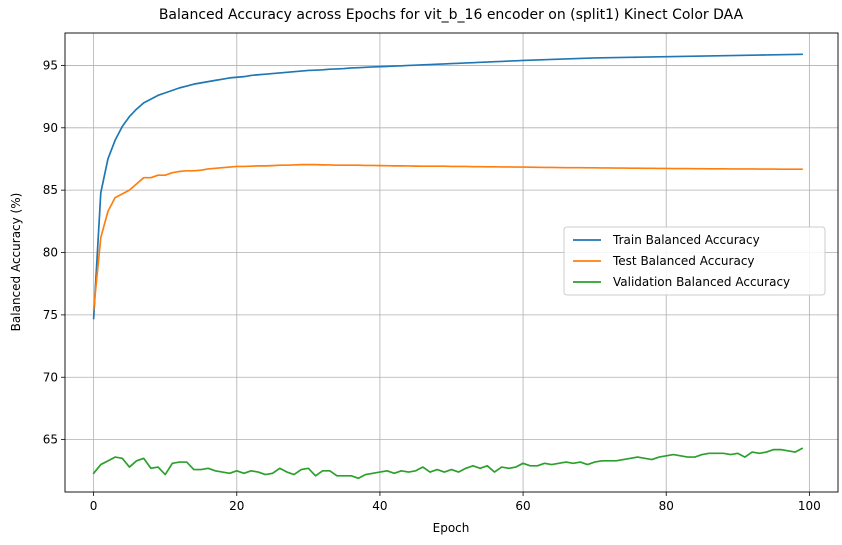 The image size is (842, 545). I want to click on y-tick-label: 65, so click(50, 440).